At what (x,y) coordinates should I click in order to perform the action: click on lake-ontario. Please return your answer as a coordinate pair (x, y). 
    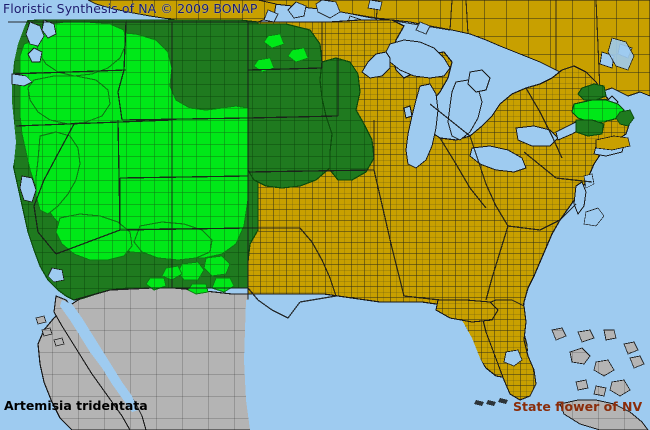
    Looking at the image, I should click on (537, 136).